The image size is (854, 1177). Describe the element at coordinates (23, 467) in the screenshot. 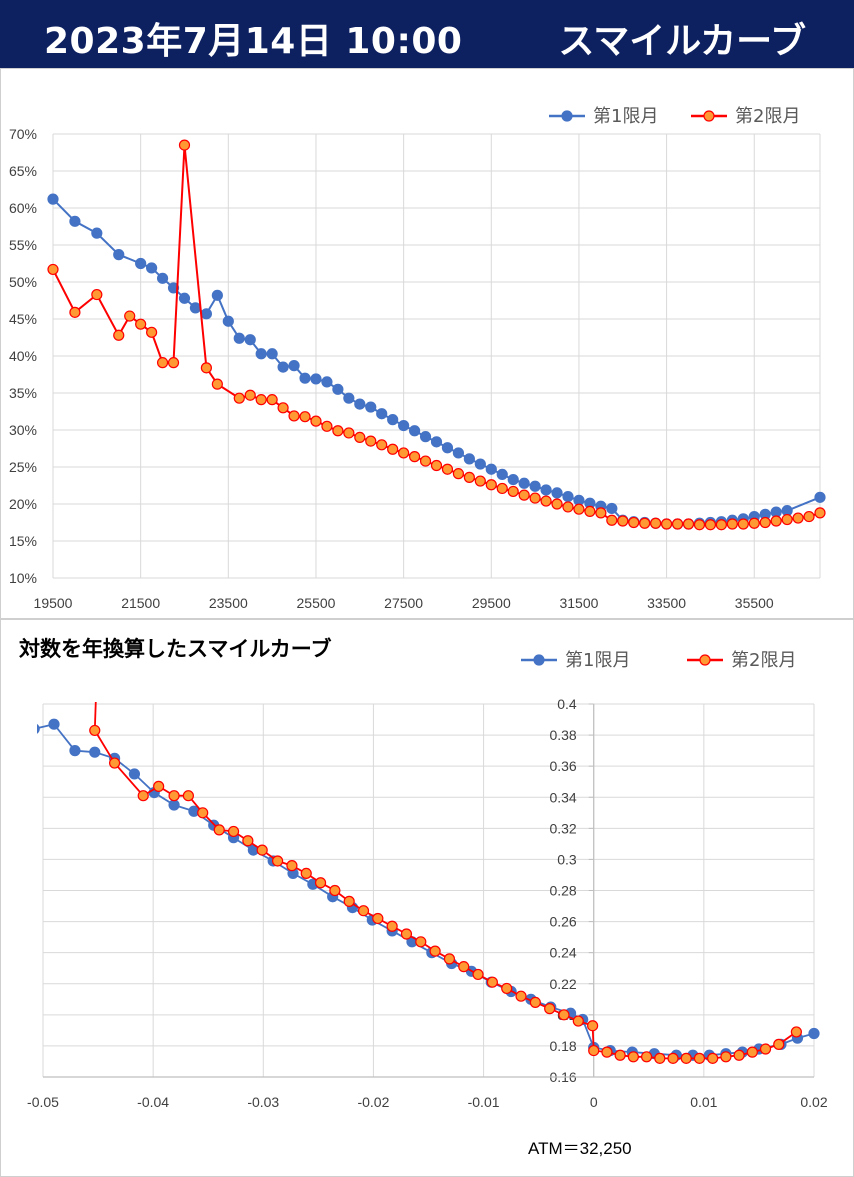

I see `y-tick-label: 25%` at that location.